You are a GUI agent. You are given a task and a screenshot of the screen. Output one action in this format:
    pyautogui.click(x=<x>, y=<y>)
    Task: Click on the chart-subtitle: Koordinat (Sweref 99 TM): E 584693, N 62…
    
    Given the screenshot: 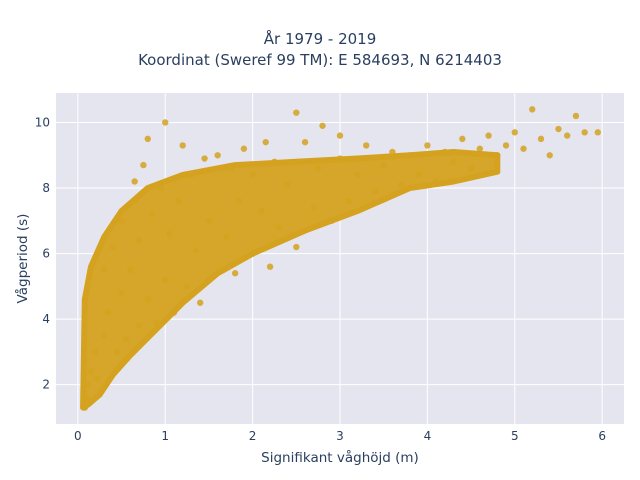 What is the action you would take?
    pyautogui.click(x=320, y=60)
    